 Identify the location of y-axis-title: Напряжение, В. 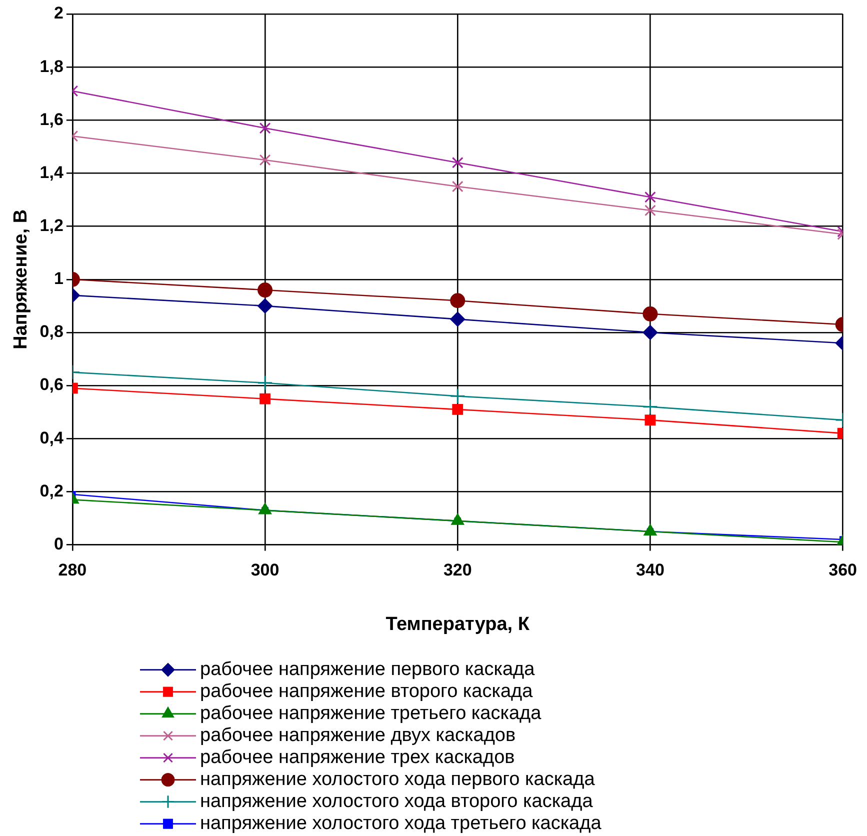
(21, 279).